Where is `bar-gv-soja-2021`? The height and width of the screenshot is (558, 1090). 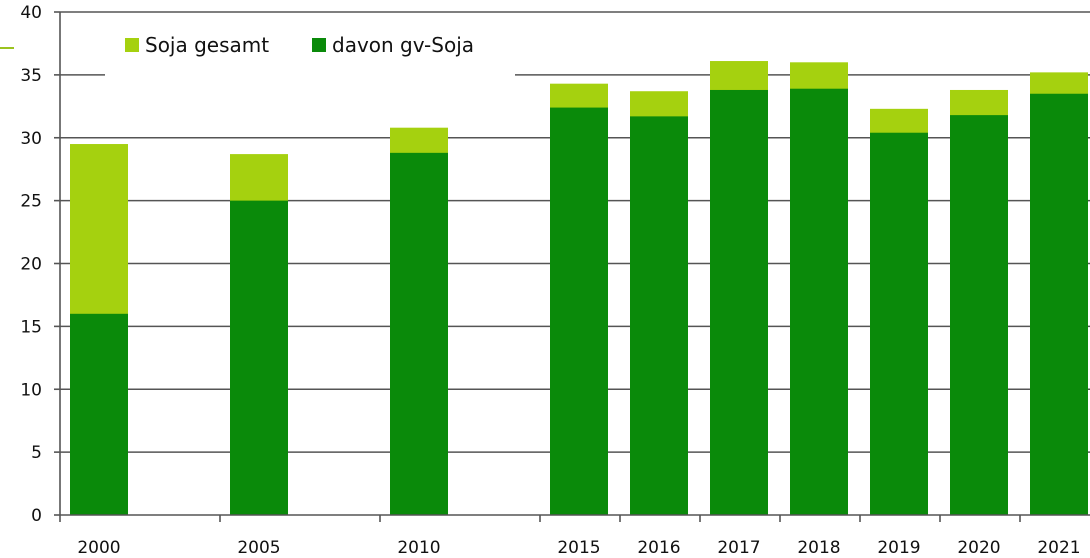 bar-gv-soja-2021 is located at coordinates (1059, 304).